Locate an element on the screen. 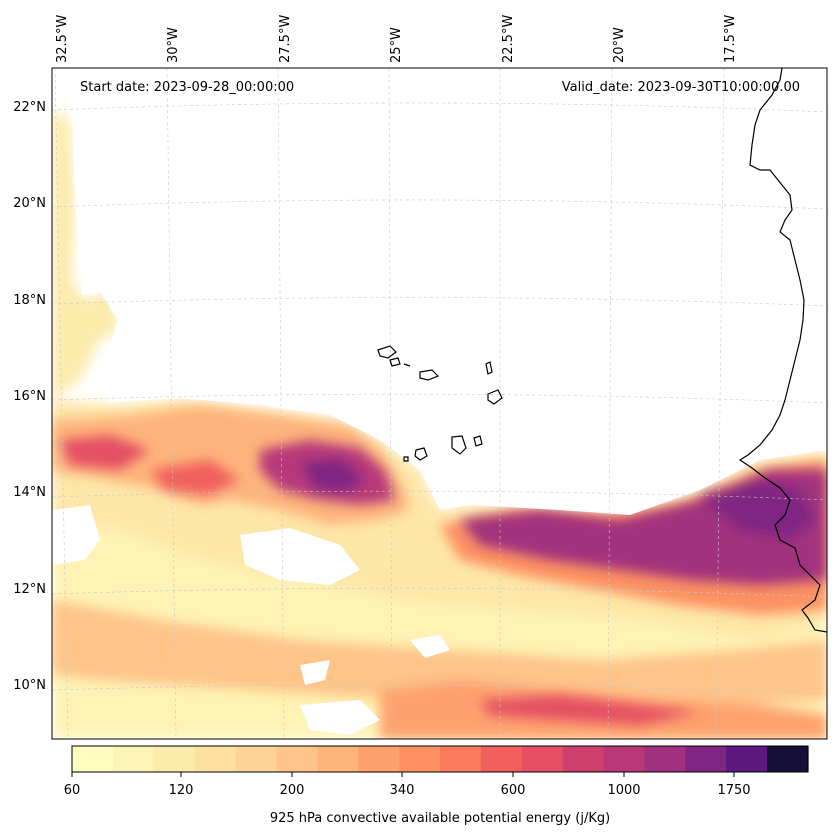 The height and width of the screenshot is (836, 837). colorbar-tick-label: 200 is located at coordinates (292, 790).